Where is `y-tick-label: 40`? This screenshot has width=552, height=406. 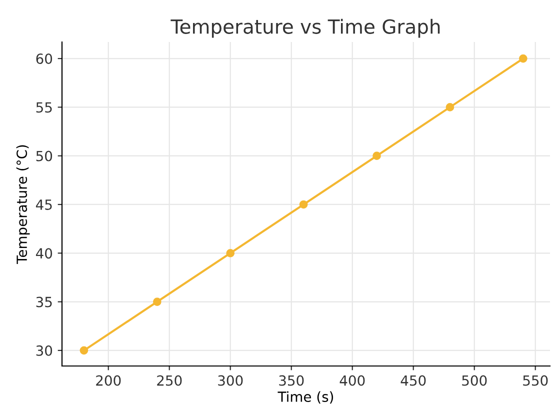 y-tick-label: 40 is located at coordinates (44, 253).